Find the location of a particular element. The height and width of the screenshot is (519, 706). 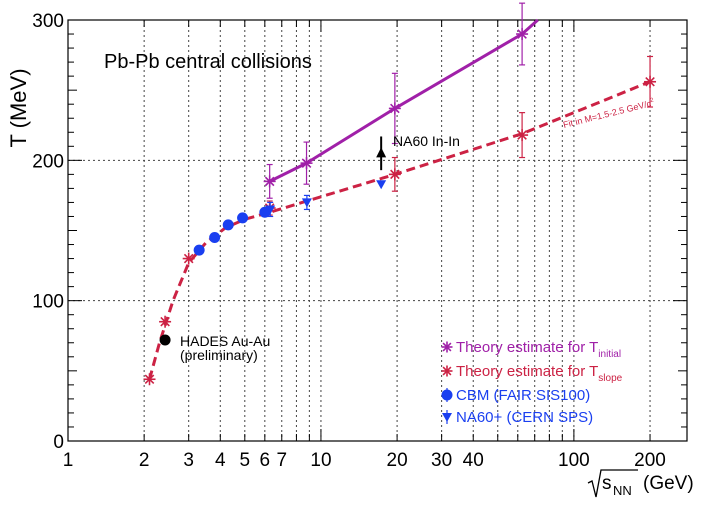

fit-range-sup: 2 is located at coordinates (652, 100).